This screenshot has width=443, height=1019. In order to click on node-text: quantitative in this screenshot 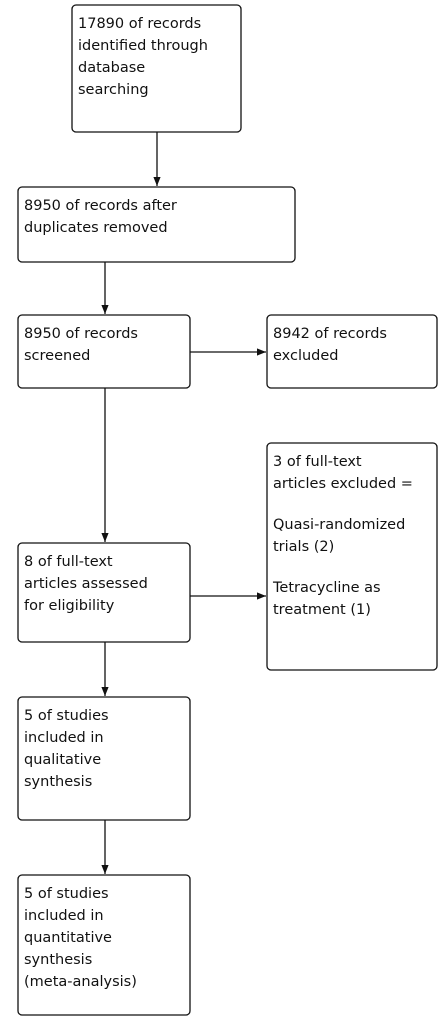, I will do `click(68, 938)`.